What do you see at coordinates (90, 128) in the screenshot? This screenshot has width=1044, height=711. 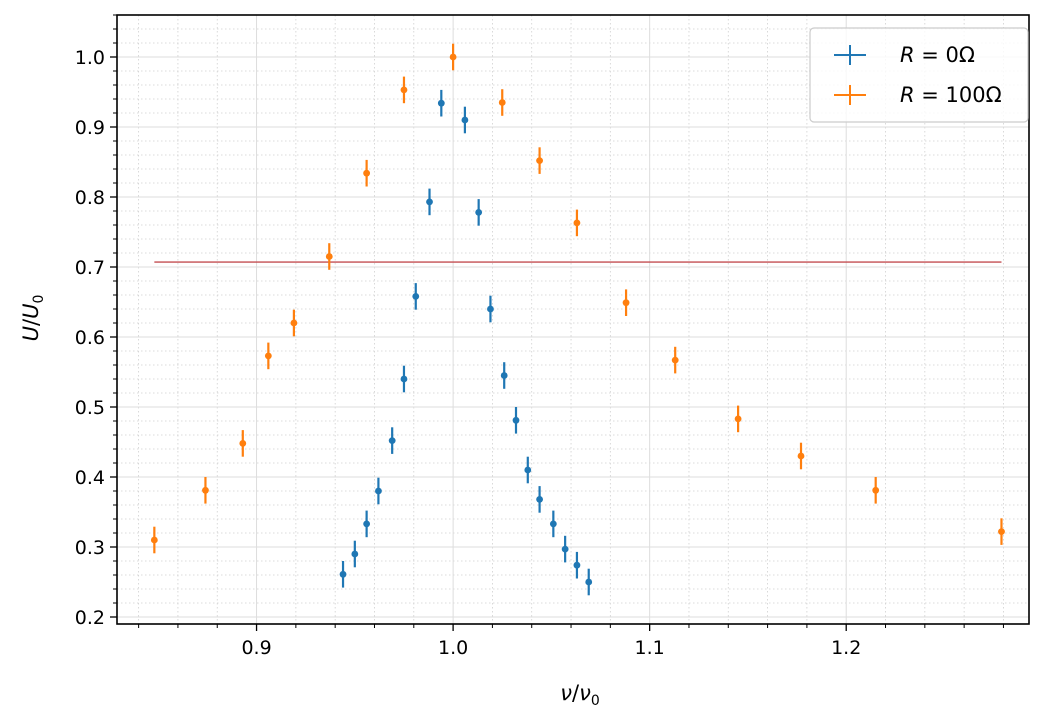 I see `y-tick-label: 0.9` at bounding box center [90, 128].